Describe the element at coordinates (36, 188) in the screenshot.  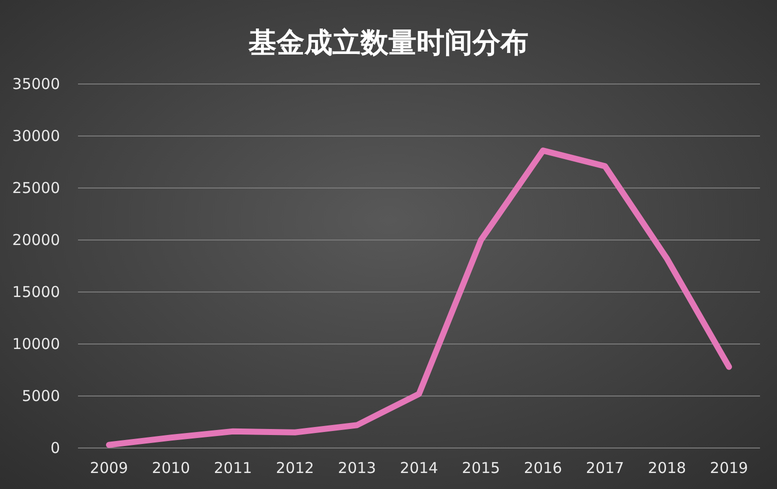
I see `y-tick-label: 25000` at that location.